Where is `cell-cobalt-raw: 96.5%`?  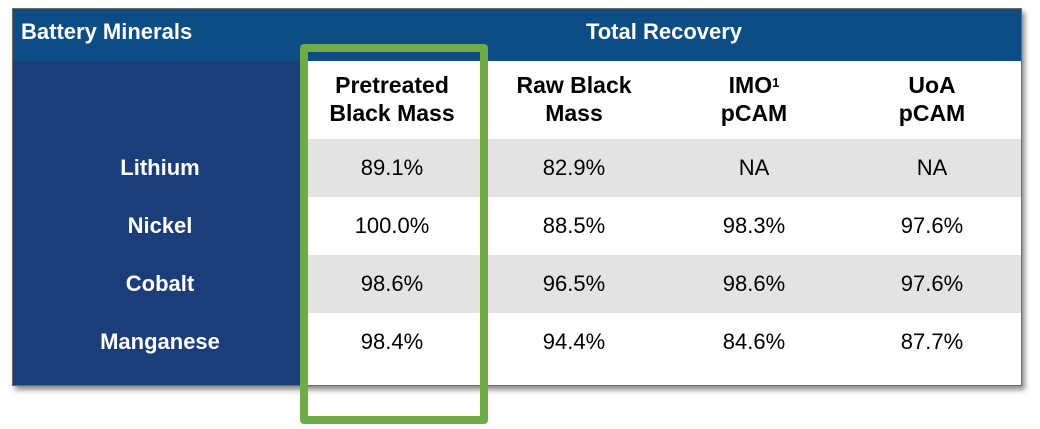 cell-cobalt-raw: 96.5% is located at coordinates (574, 283).